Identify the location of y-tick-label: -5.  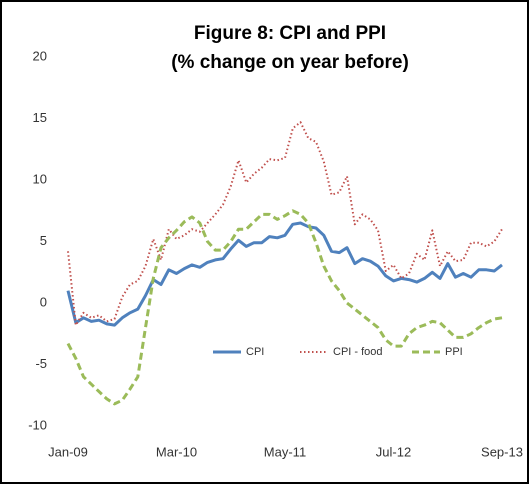
(41, 363).